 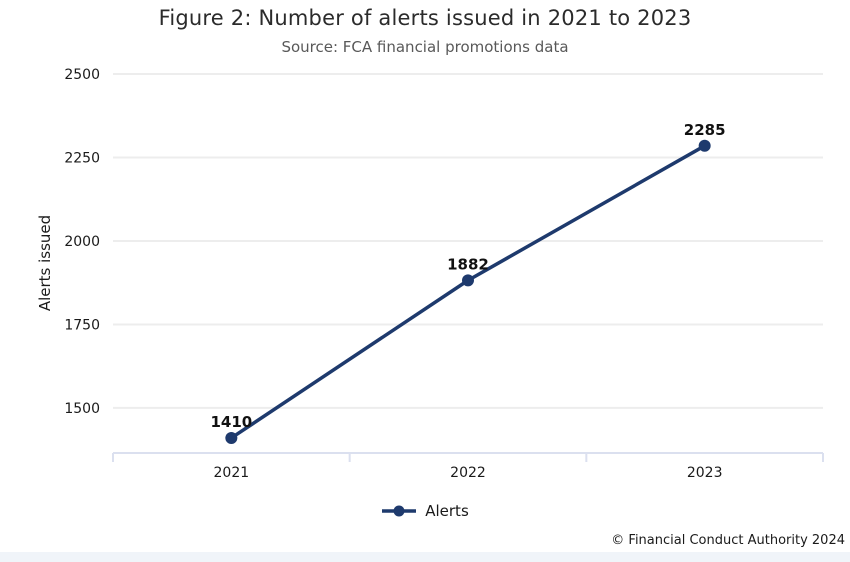 I want to click on bottom-strip, so click(x=425, y=557).